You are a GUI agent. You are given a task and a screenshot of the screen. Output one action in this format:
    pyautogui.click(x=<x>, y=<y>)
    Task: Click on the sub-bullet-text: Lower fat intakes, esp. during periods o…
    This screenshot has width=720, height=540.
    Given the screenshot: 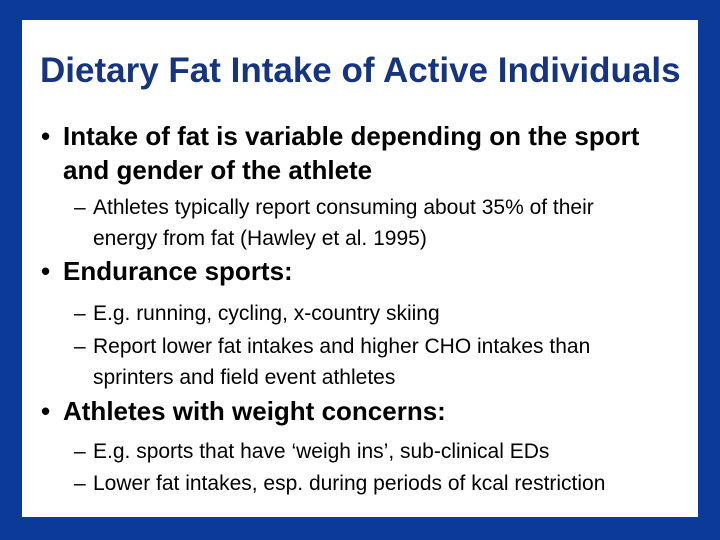 What is the action you would take?
    pyautogui.click(x=349, y=483)
    